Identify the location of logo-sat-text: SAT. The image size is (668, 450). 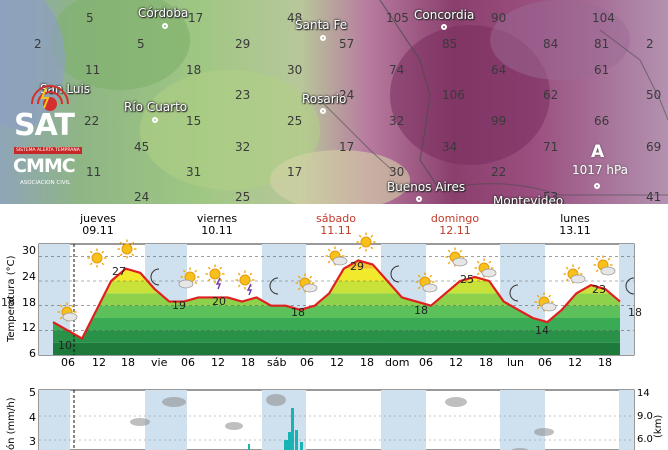
(44, 125).